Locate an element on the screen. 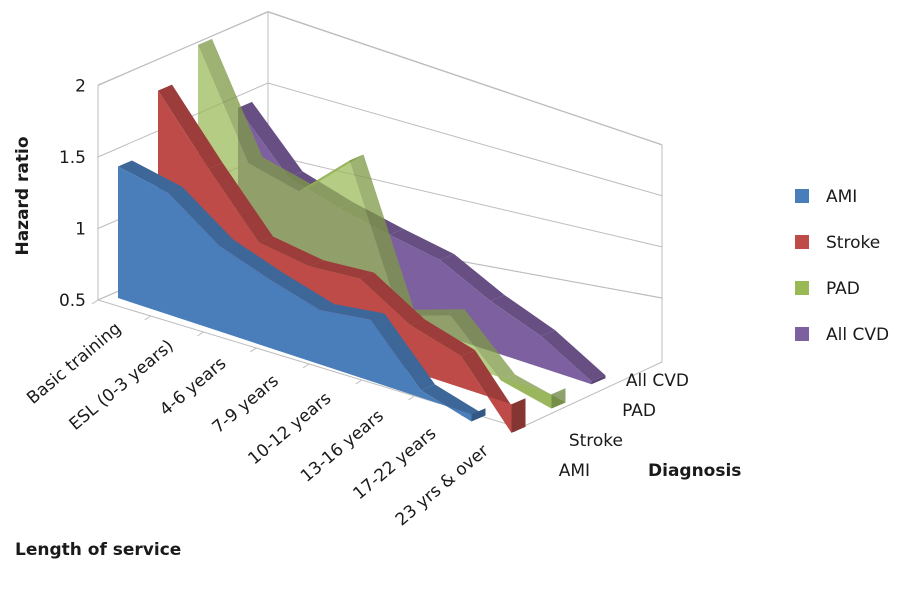 The width and height of the screenshot is (898, 615). legend-label-stroke: Stroke is located at coordinates (853, 243).